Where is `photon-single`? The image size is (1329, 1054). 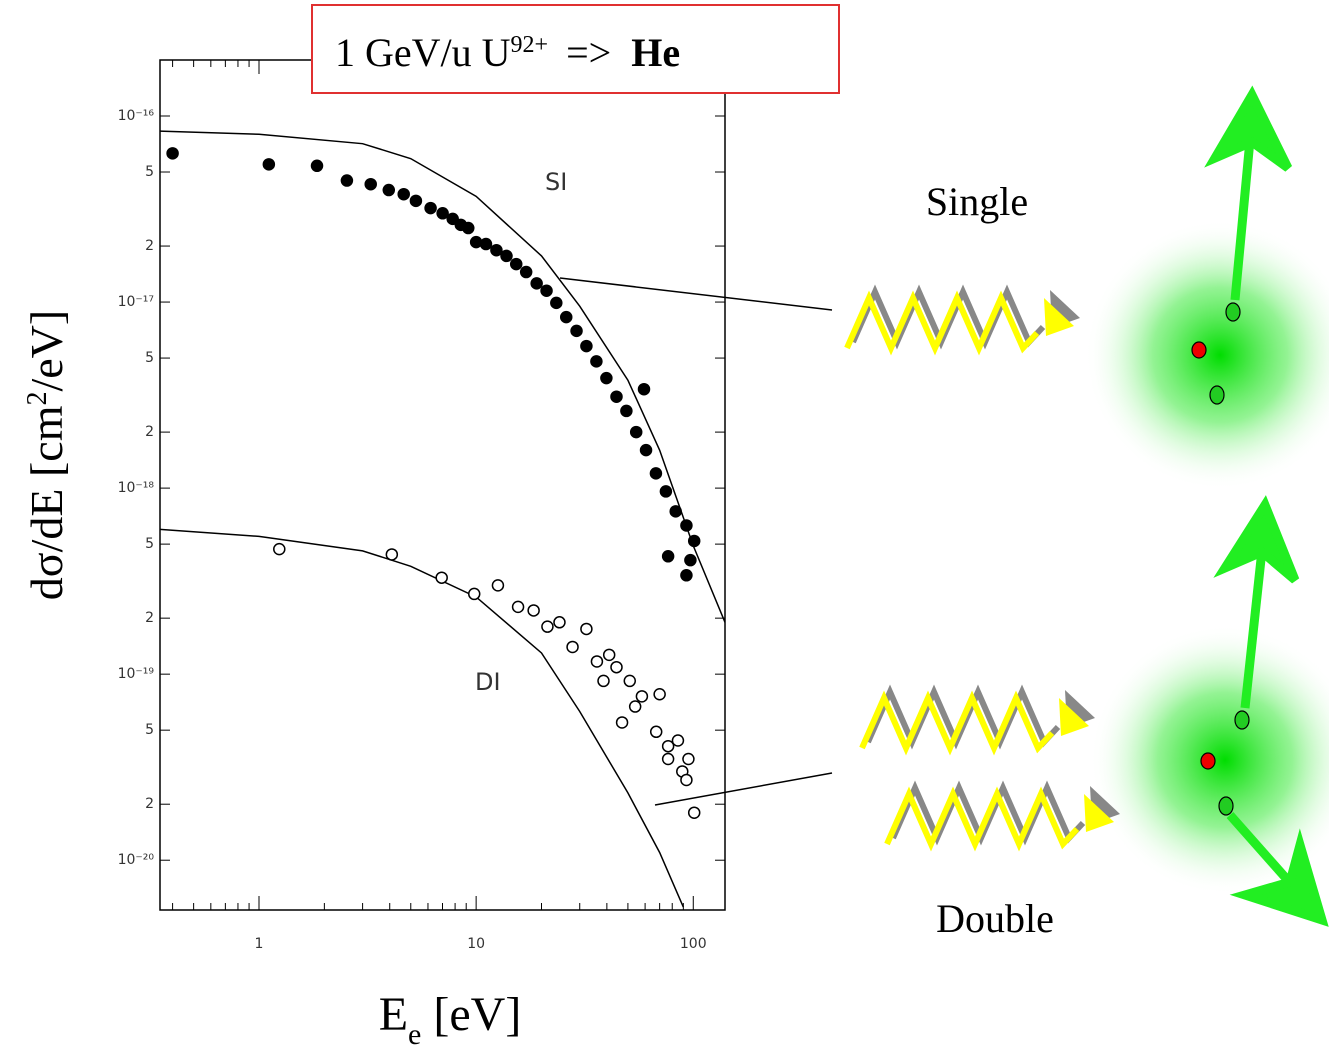 photon-single is located at coordinates (963, 319).